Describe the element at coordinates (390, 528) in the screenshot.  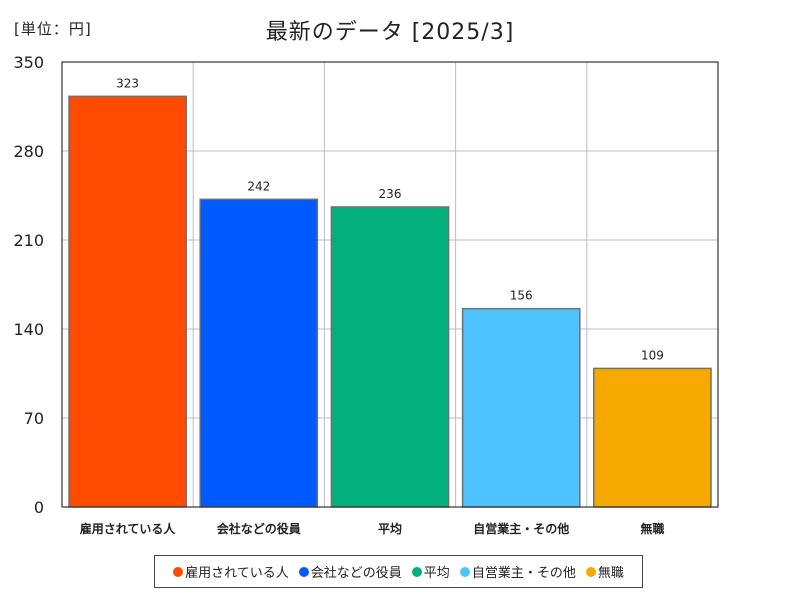
I see `x-category-label: 平均` at that location.